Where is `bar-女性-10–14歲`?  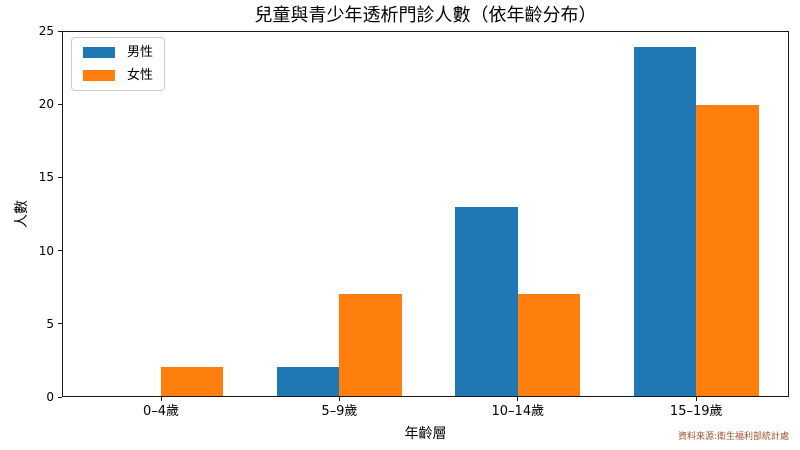
bar-女性-10–14歲 is located at coordinates (549, 345).